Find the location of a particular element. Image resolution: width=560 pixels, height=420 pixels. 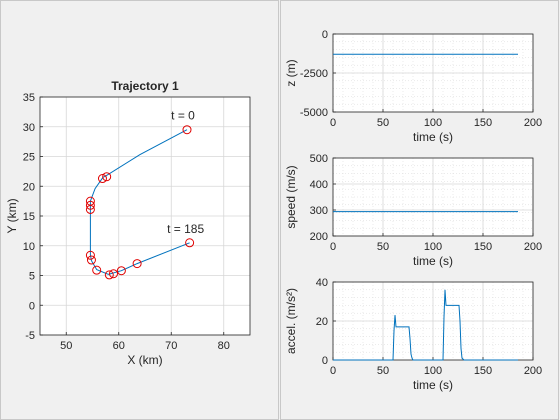

traj-y-tick-label: 20 is located at coordinates (29, 187).